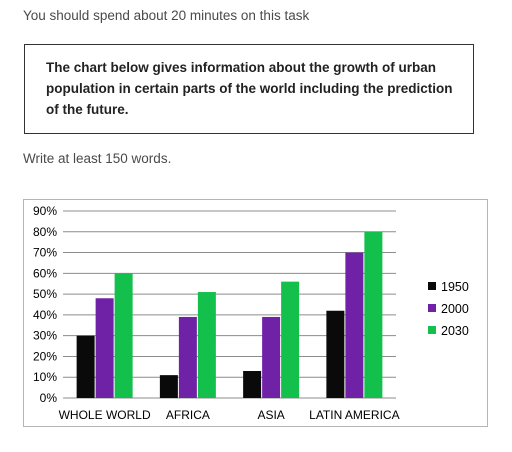 The height and width of the screenshot is (452, 512). What do you see at coordinates (49, 398) in the screenshot?
I see `y-tick-label: 0%` at bounding box center [49, 398].